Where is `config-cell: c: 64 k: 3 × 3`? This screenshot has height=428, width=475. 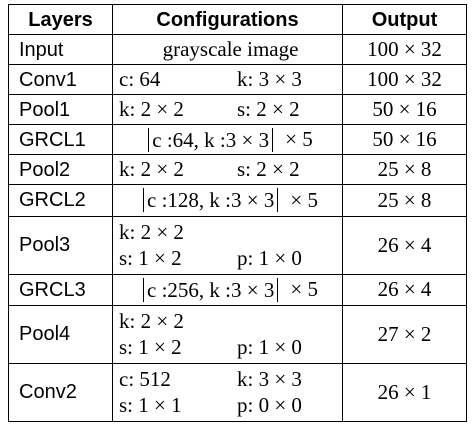 config-cell: c: 64 k: 3 × 3 is located at coordinates (227, 80).